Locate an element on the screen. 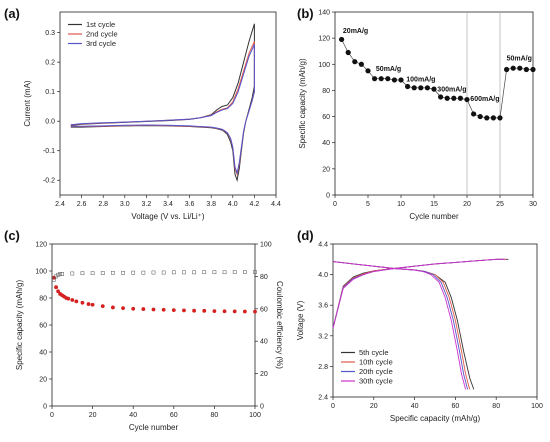  x-tick-label: 40 is located at coordinates (415, 406).